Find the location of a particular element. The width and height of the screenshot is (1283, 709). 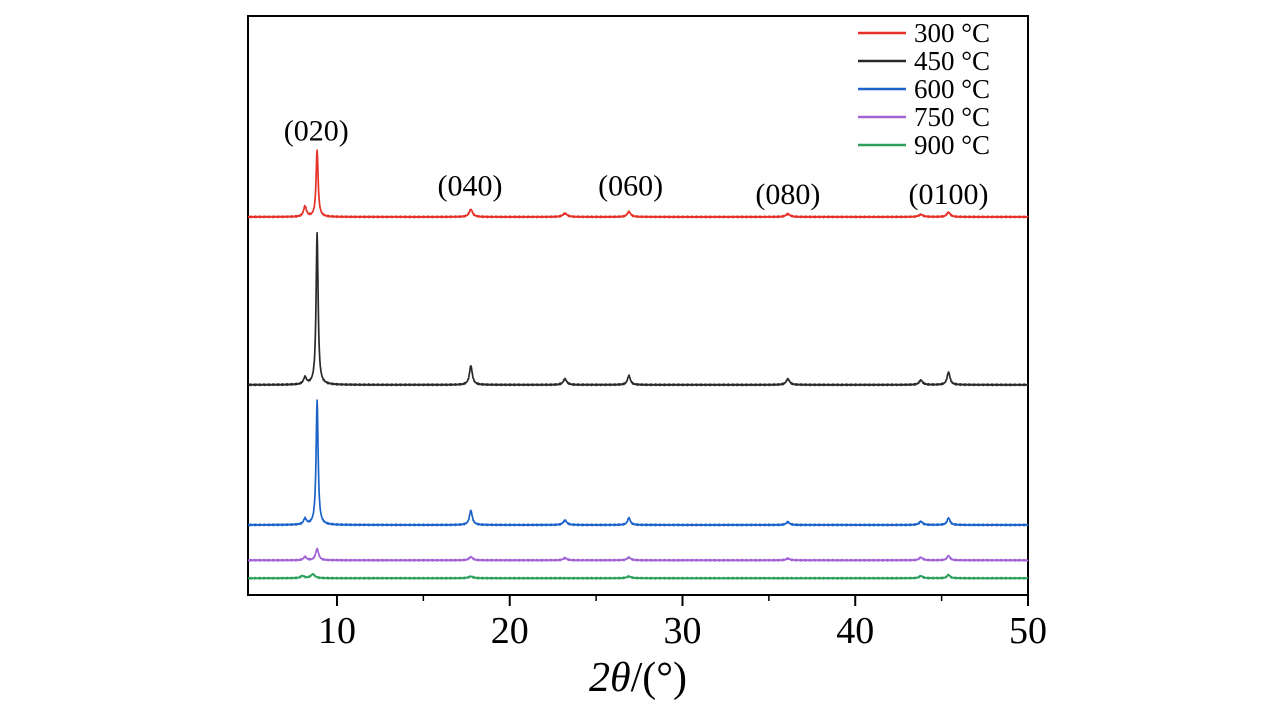

series-line-750C is located at coordinates (638, 554).